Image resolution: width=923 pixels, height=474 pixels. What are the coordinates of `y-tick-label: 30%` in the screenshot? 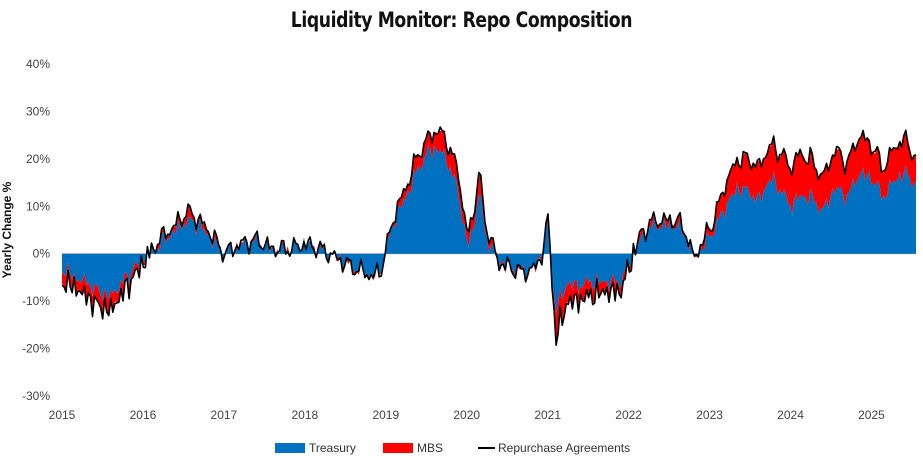 It's located at (38, 111).